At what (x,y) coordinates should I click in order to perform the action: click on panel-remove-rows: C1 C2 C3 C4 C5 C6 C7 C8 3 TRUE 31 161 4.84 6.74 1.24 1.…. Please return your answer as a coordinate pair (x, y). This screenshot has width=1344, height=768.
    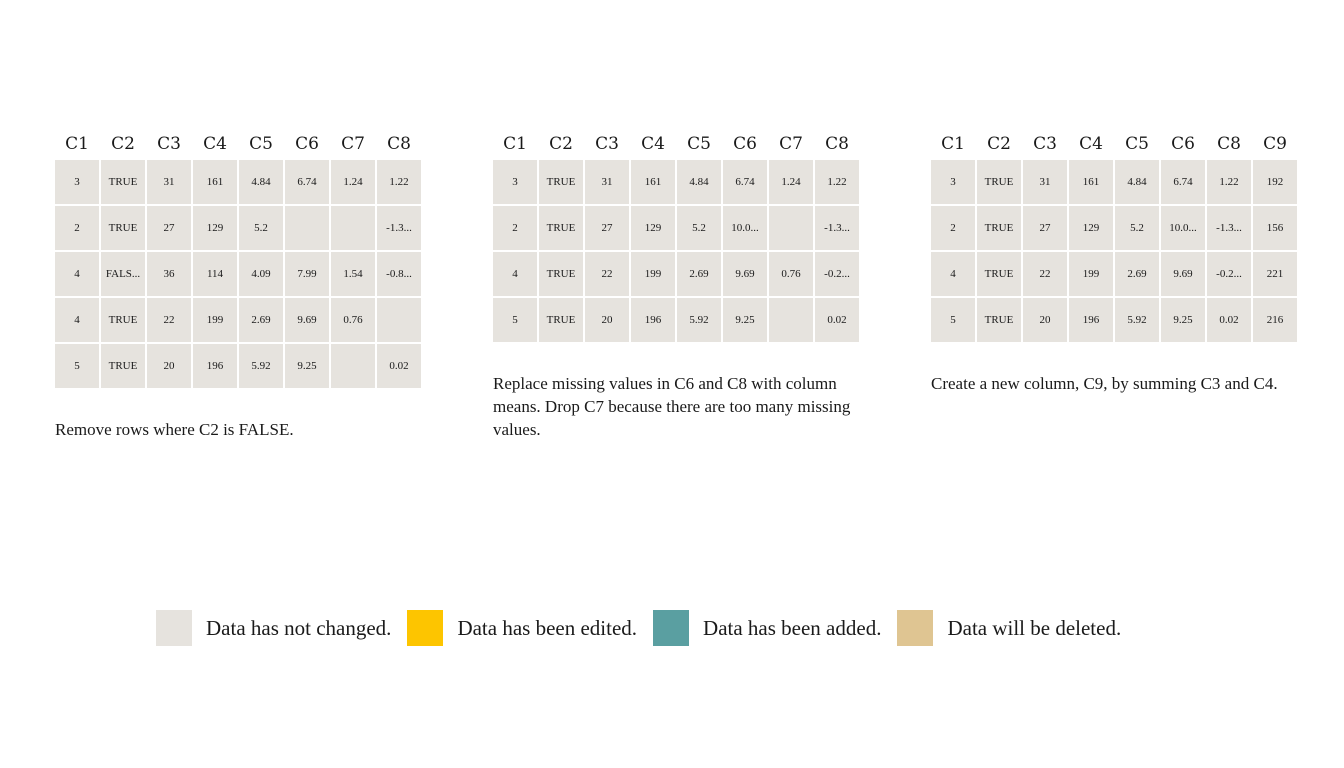
    Looking at the image, I should click on (239, 284).